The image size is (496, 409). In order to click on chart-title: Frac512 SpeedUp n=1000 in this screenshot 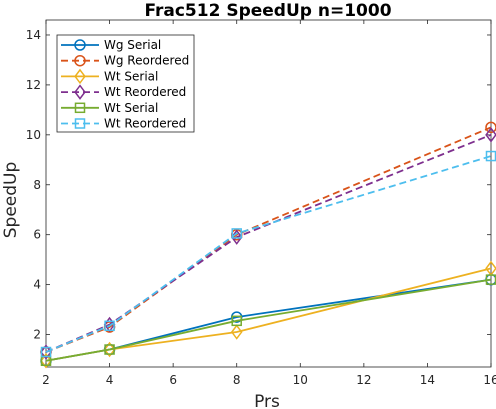, I will do `click(267, 11)`.